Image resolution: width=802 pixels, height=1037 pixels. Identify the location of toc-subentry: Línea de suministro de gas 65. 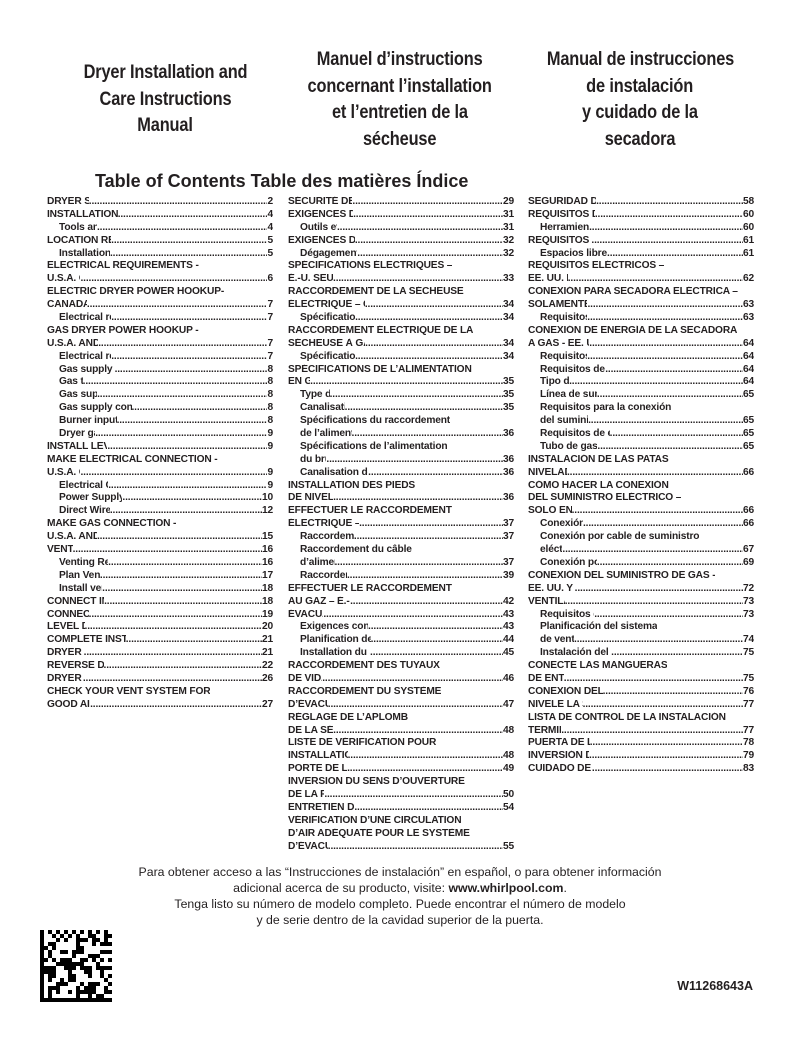
(641, 395).